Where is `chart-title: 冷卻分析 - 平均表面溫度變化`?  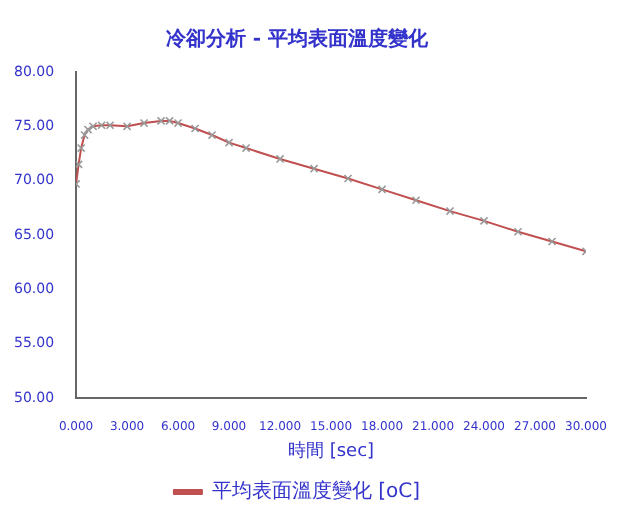
chart-title: 冷卻分析 - 平均表面溫度變化 is located at coordinates (298, 39).